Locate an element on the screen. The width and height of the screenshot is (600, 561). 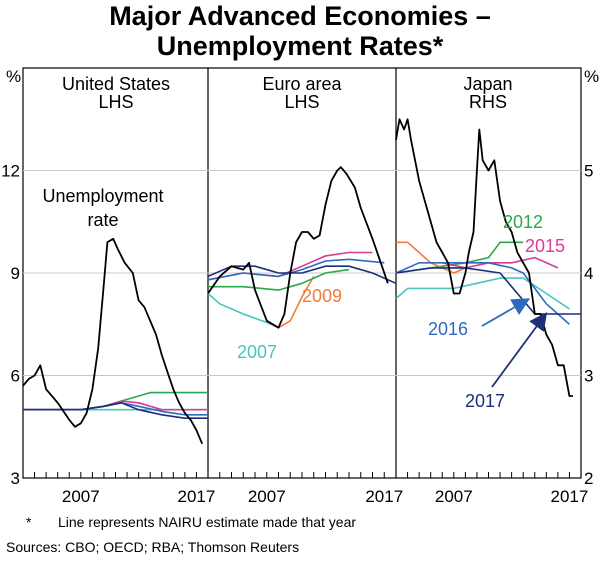
label-2012: 2012 is located at coordinates (523, 222).